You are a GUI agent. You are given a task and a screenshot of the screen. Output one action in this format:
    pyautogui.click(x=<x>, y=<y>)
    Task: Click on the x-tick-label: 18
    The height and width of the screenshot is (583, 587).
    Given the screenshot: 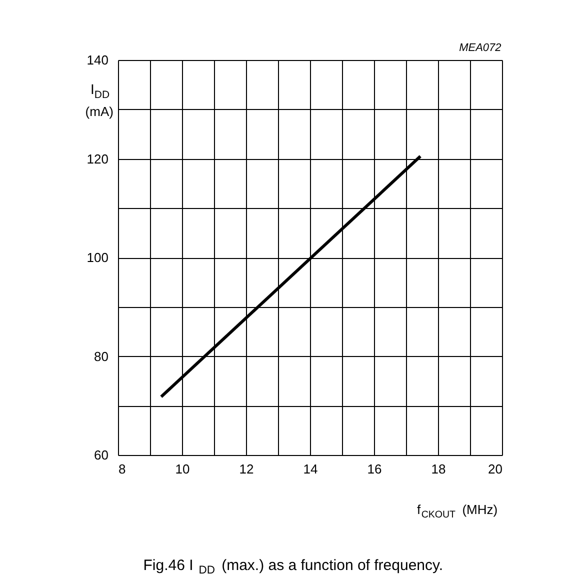 What is the action you would take?
    pyautogui.click(x=438, y=469)
    